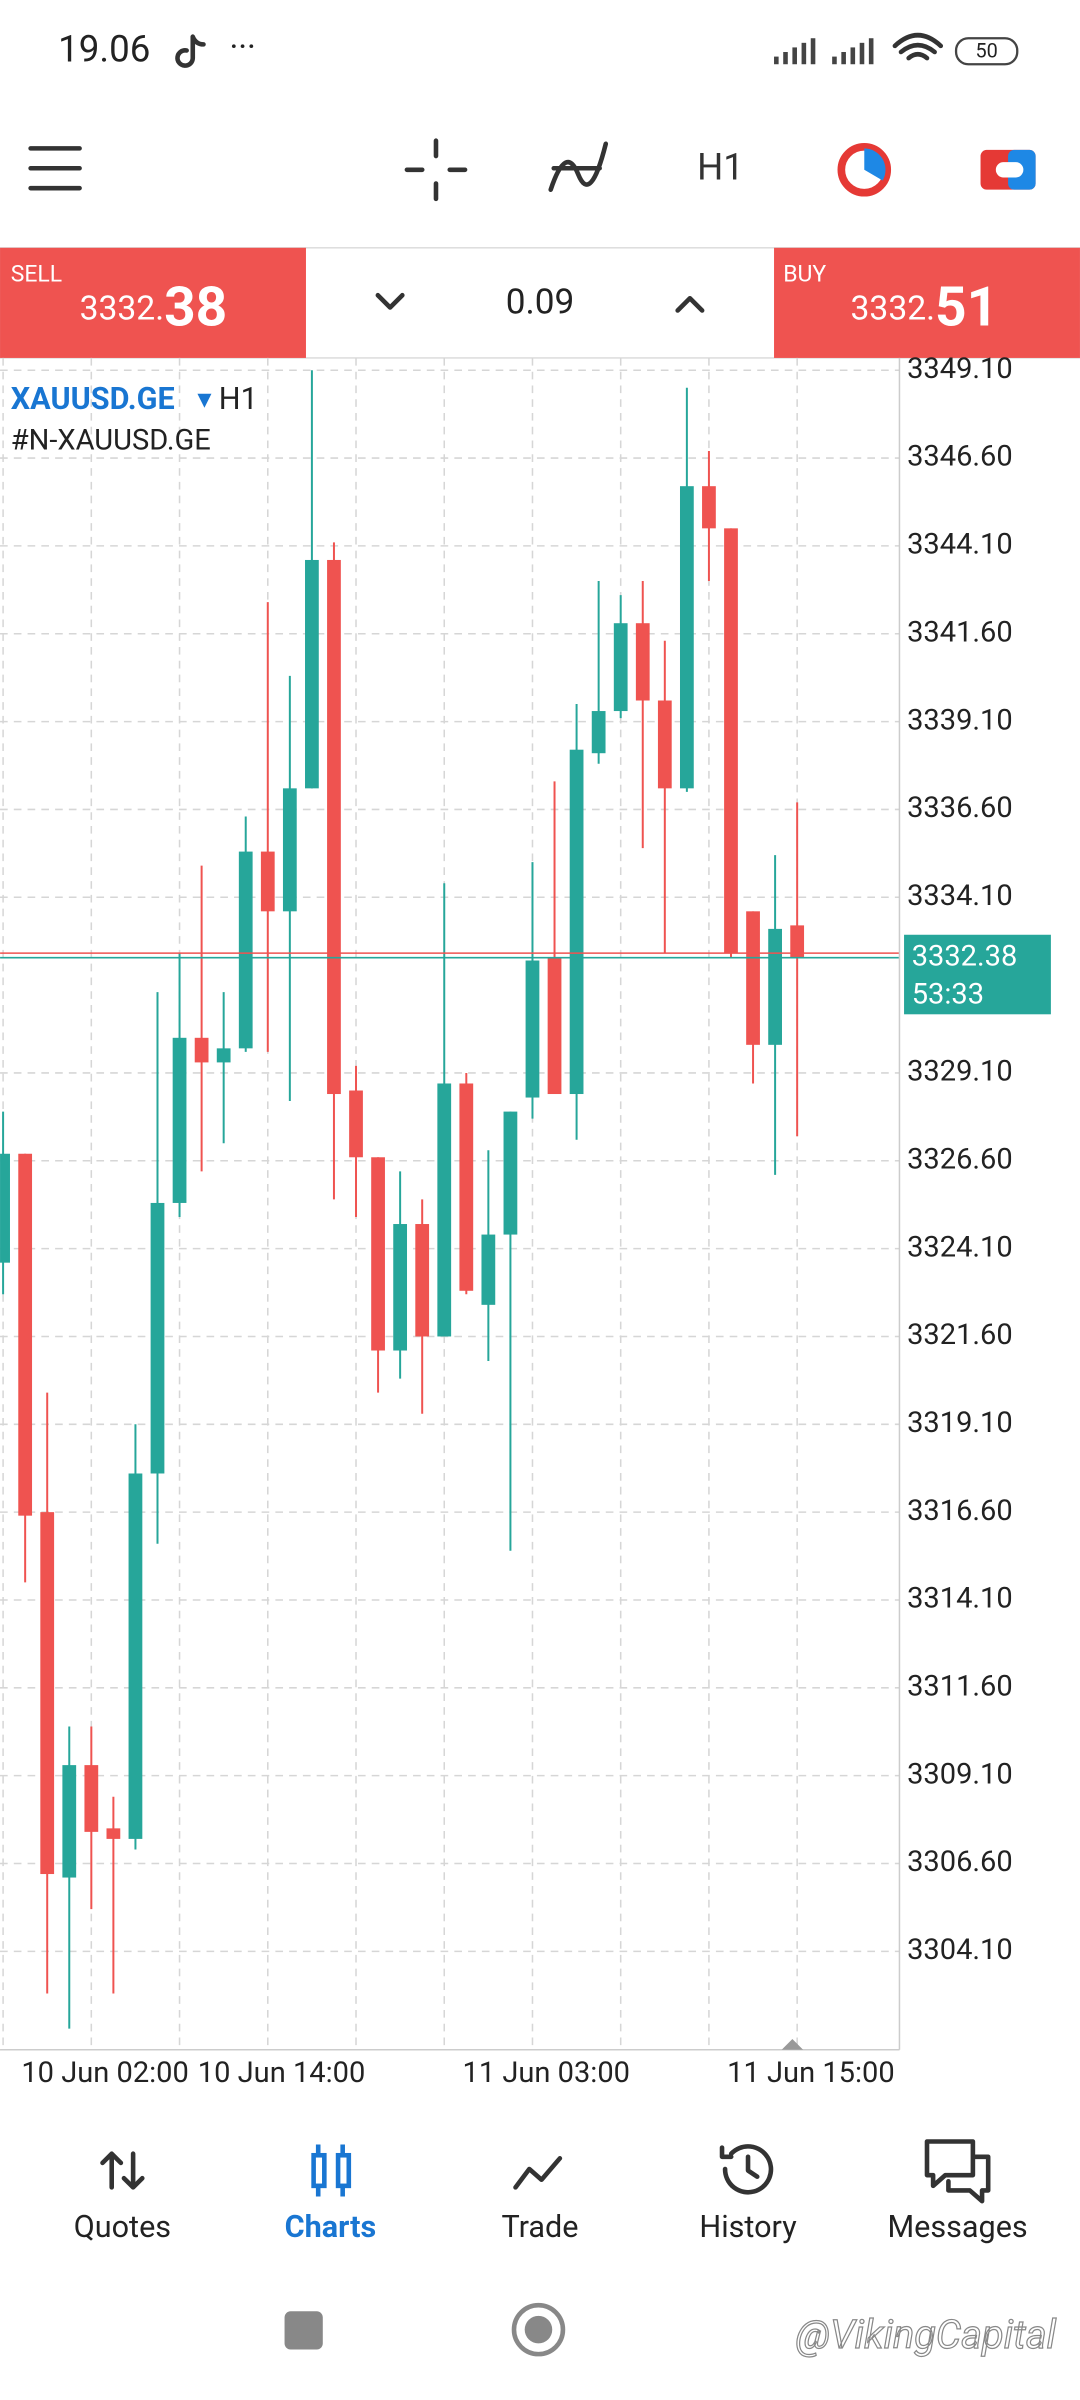  I want to click on indicators-button, so click(578, 166).